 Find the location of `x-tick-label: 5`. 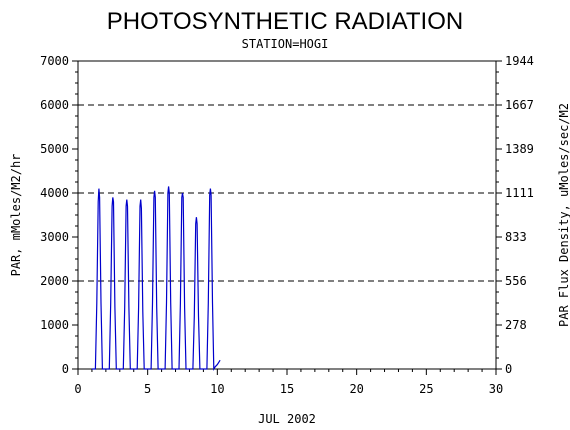

x-tick-label: 5 is located at coordinates (147, 389).